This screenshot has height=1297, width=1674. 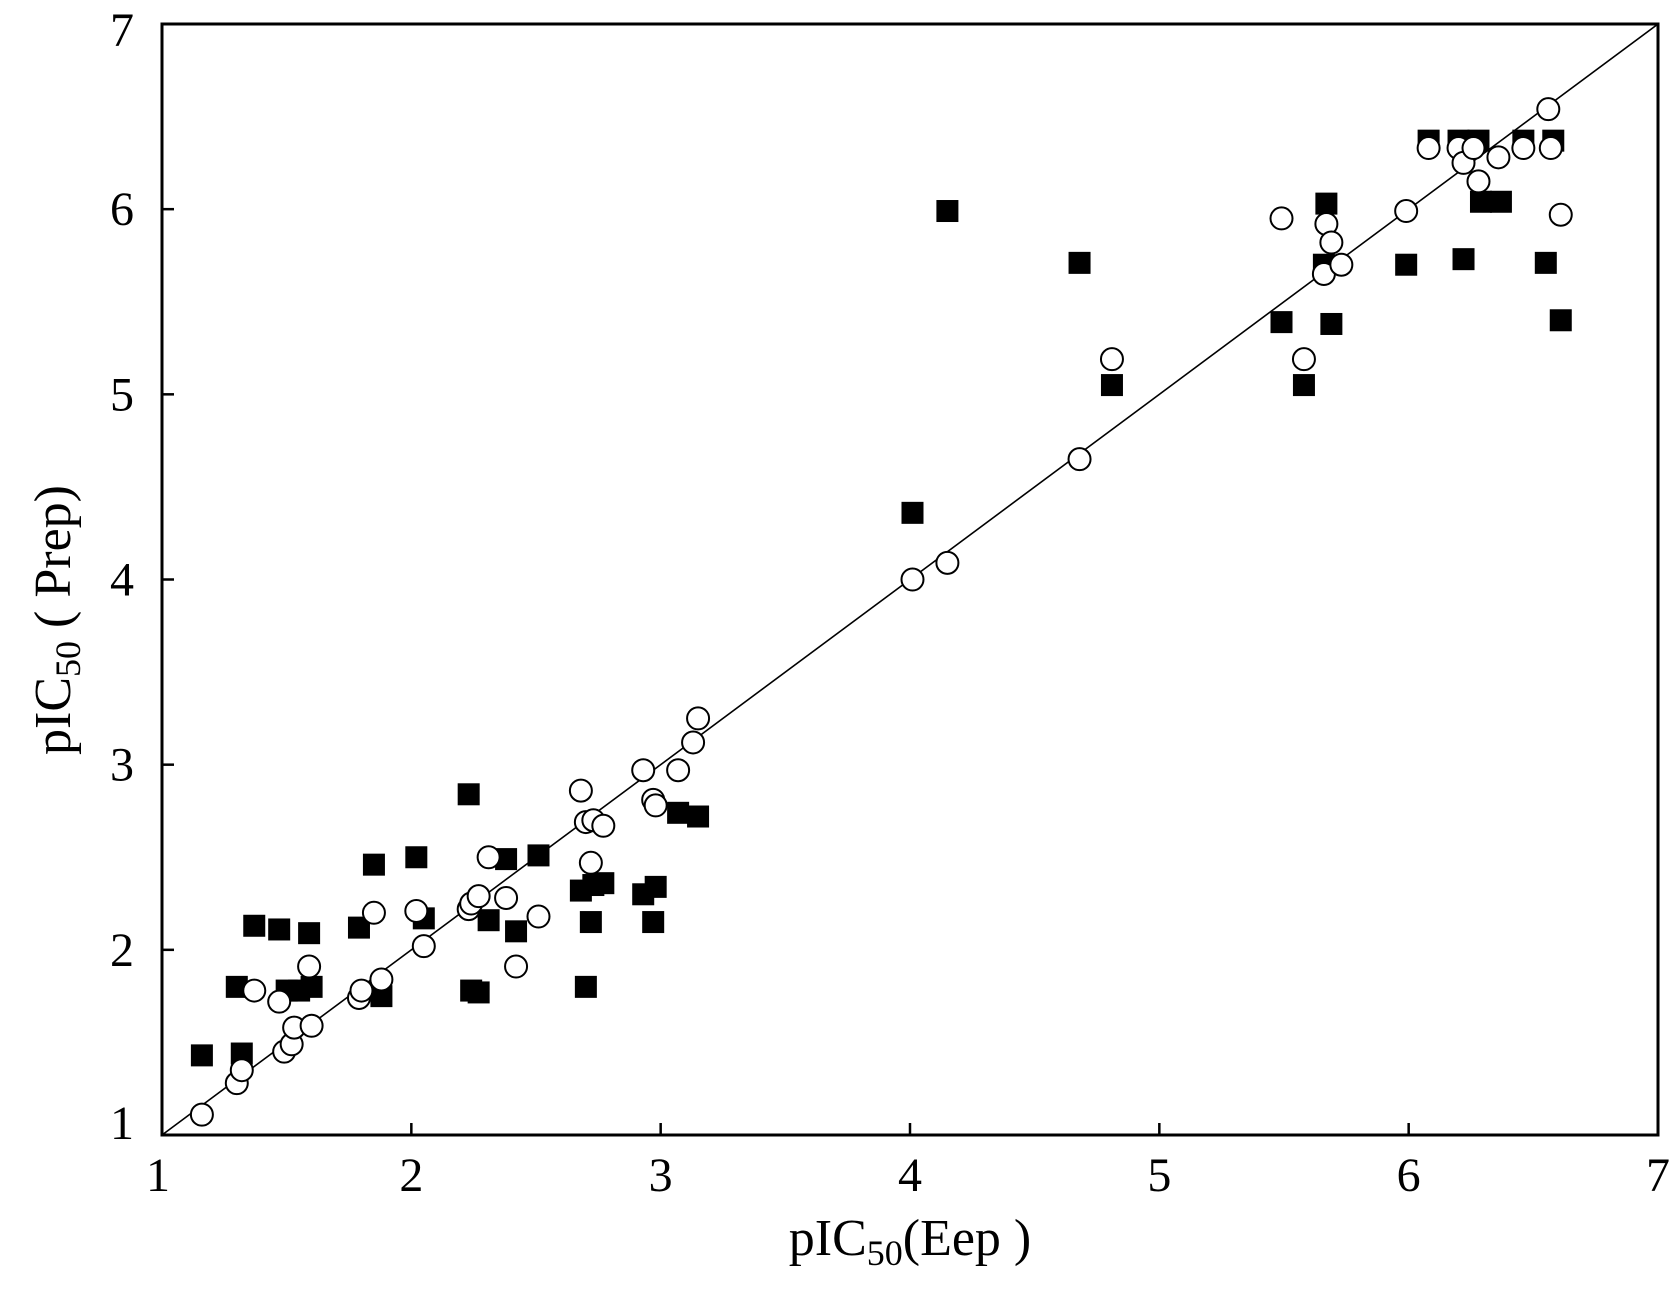 What do you see at coordinates (158, 1175) in the screenshot?
I see `x-tick-label-1: 1` at bounding box center [158, 1175].